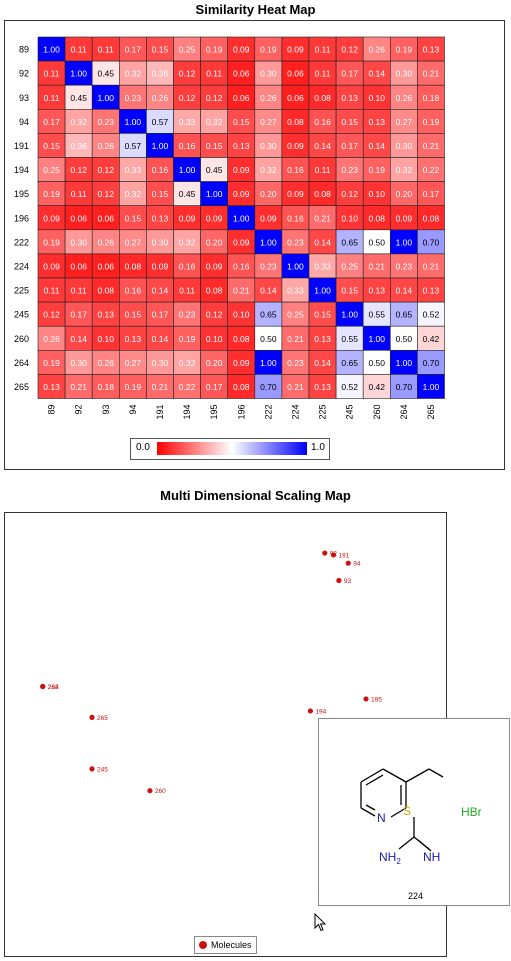  Describe the element at coordinates (78, 98) in the screenshot. I see `heatmap-cell-value: 0.45` at that location.